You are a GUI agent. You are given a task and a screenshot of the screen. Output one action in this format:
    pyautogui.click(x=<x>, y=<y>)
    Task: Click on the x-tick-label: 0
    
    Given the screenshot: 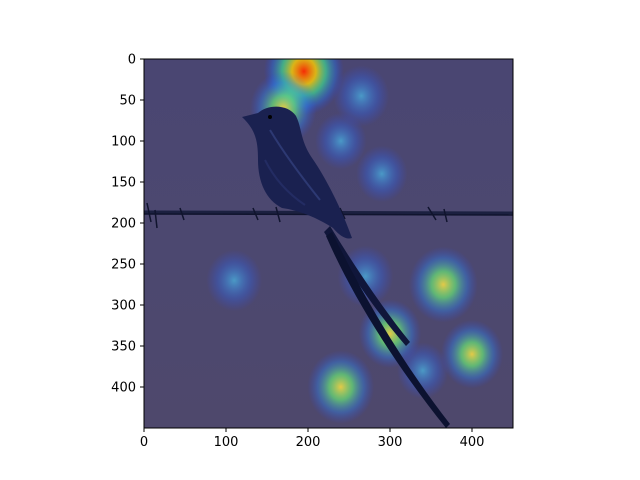 What is the action you would take?
    pyautogui.click(x=144, y=442)
    